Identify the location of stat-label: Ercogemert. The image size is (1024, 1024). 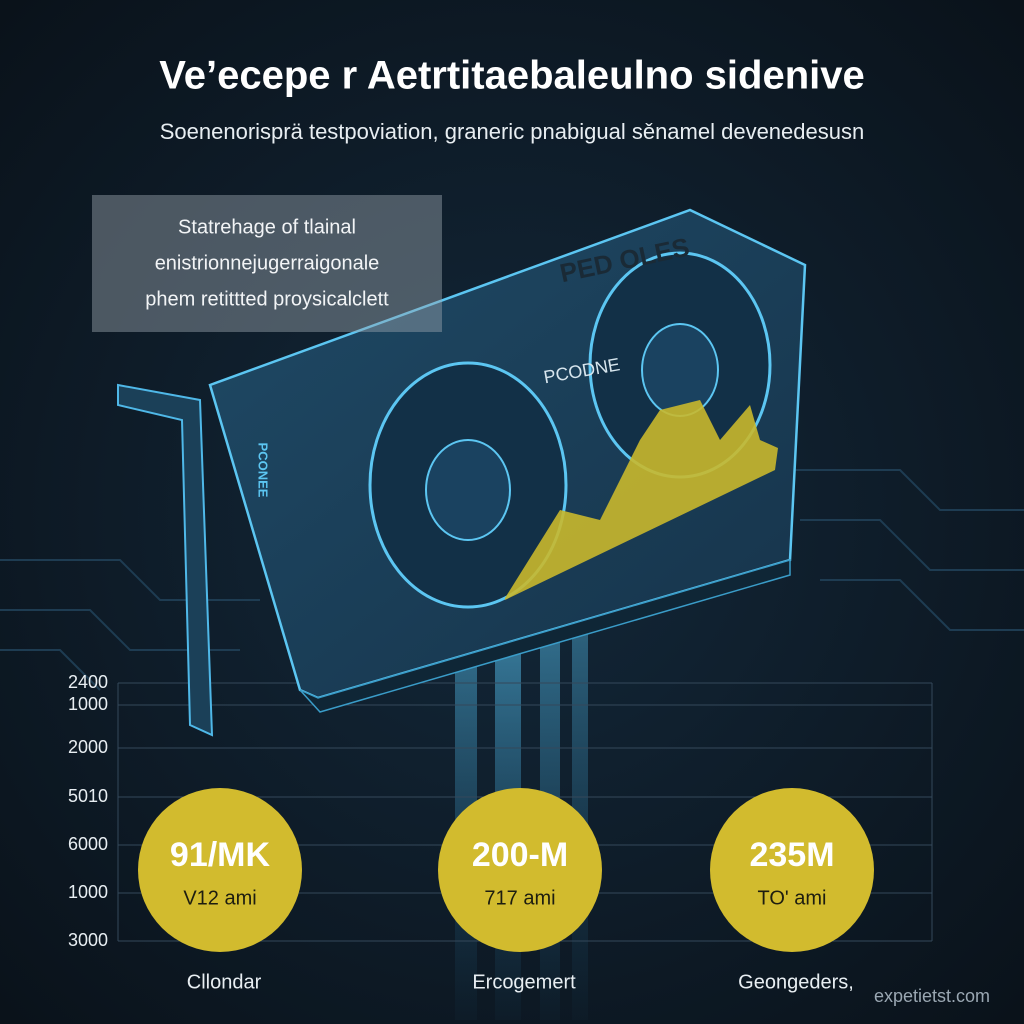
(524, 982).